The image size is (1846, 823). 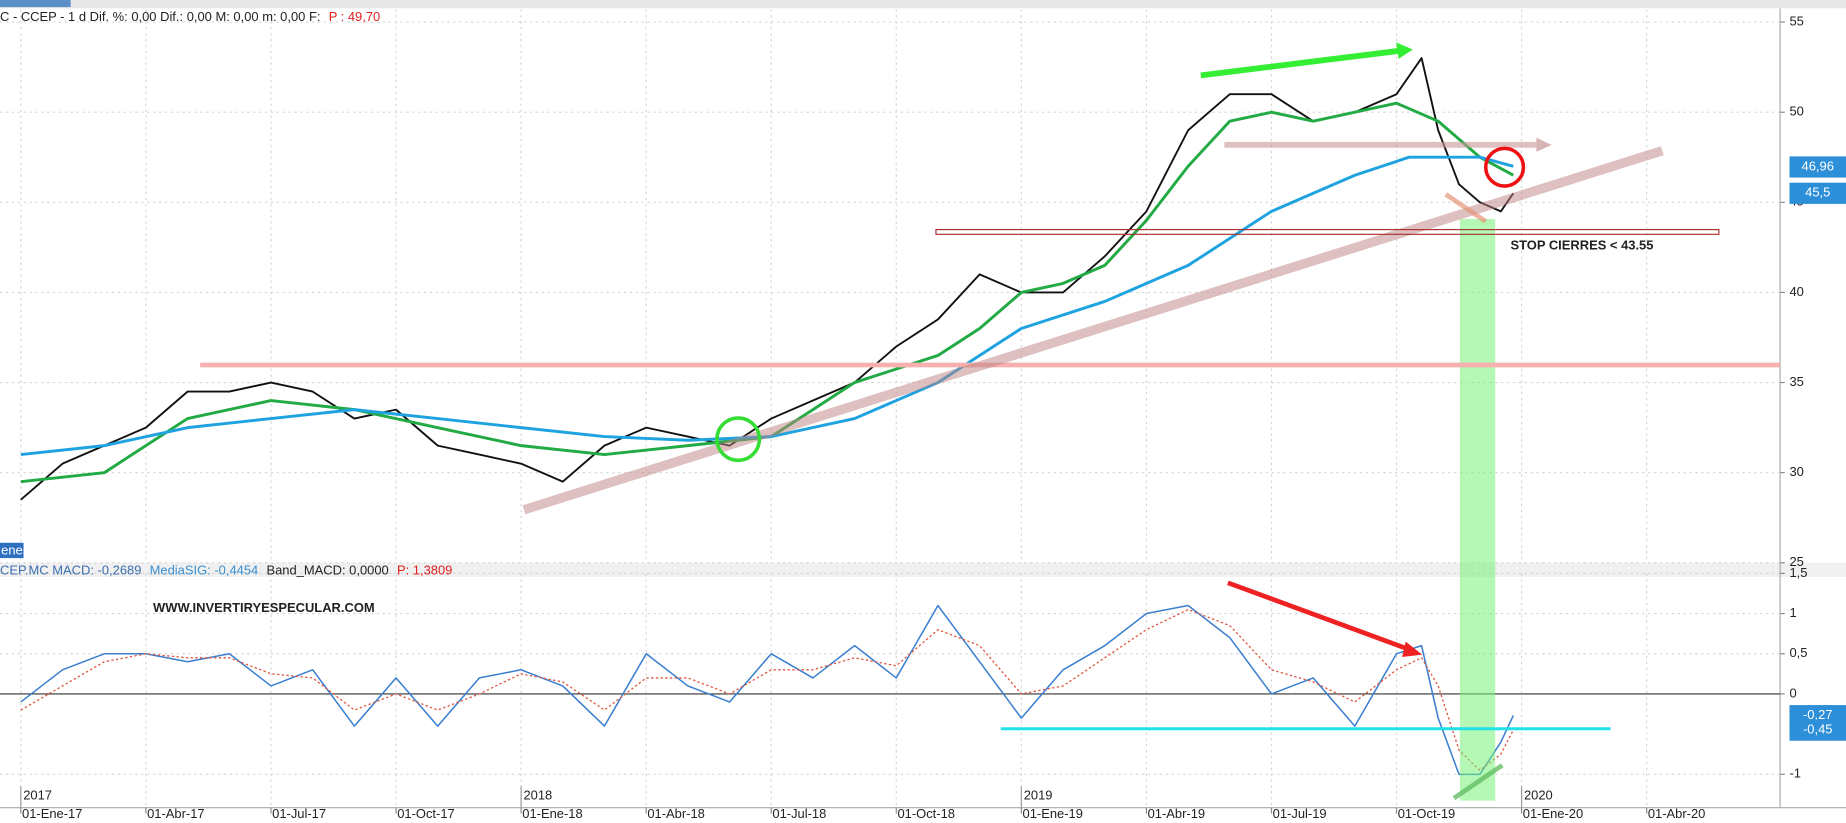 I want to click on y-tick-label: 55, so click(x=1796, y=20).